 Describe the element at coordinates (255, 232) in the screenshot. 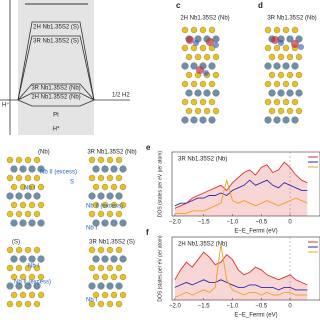

I see `x-axis-label: E−E_Fermi (eV)` at that location.